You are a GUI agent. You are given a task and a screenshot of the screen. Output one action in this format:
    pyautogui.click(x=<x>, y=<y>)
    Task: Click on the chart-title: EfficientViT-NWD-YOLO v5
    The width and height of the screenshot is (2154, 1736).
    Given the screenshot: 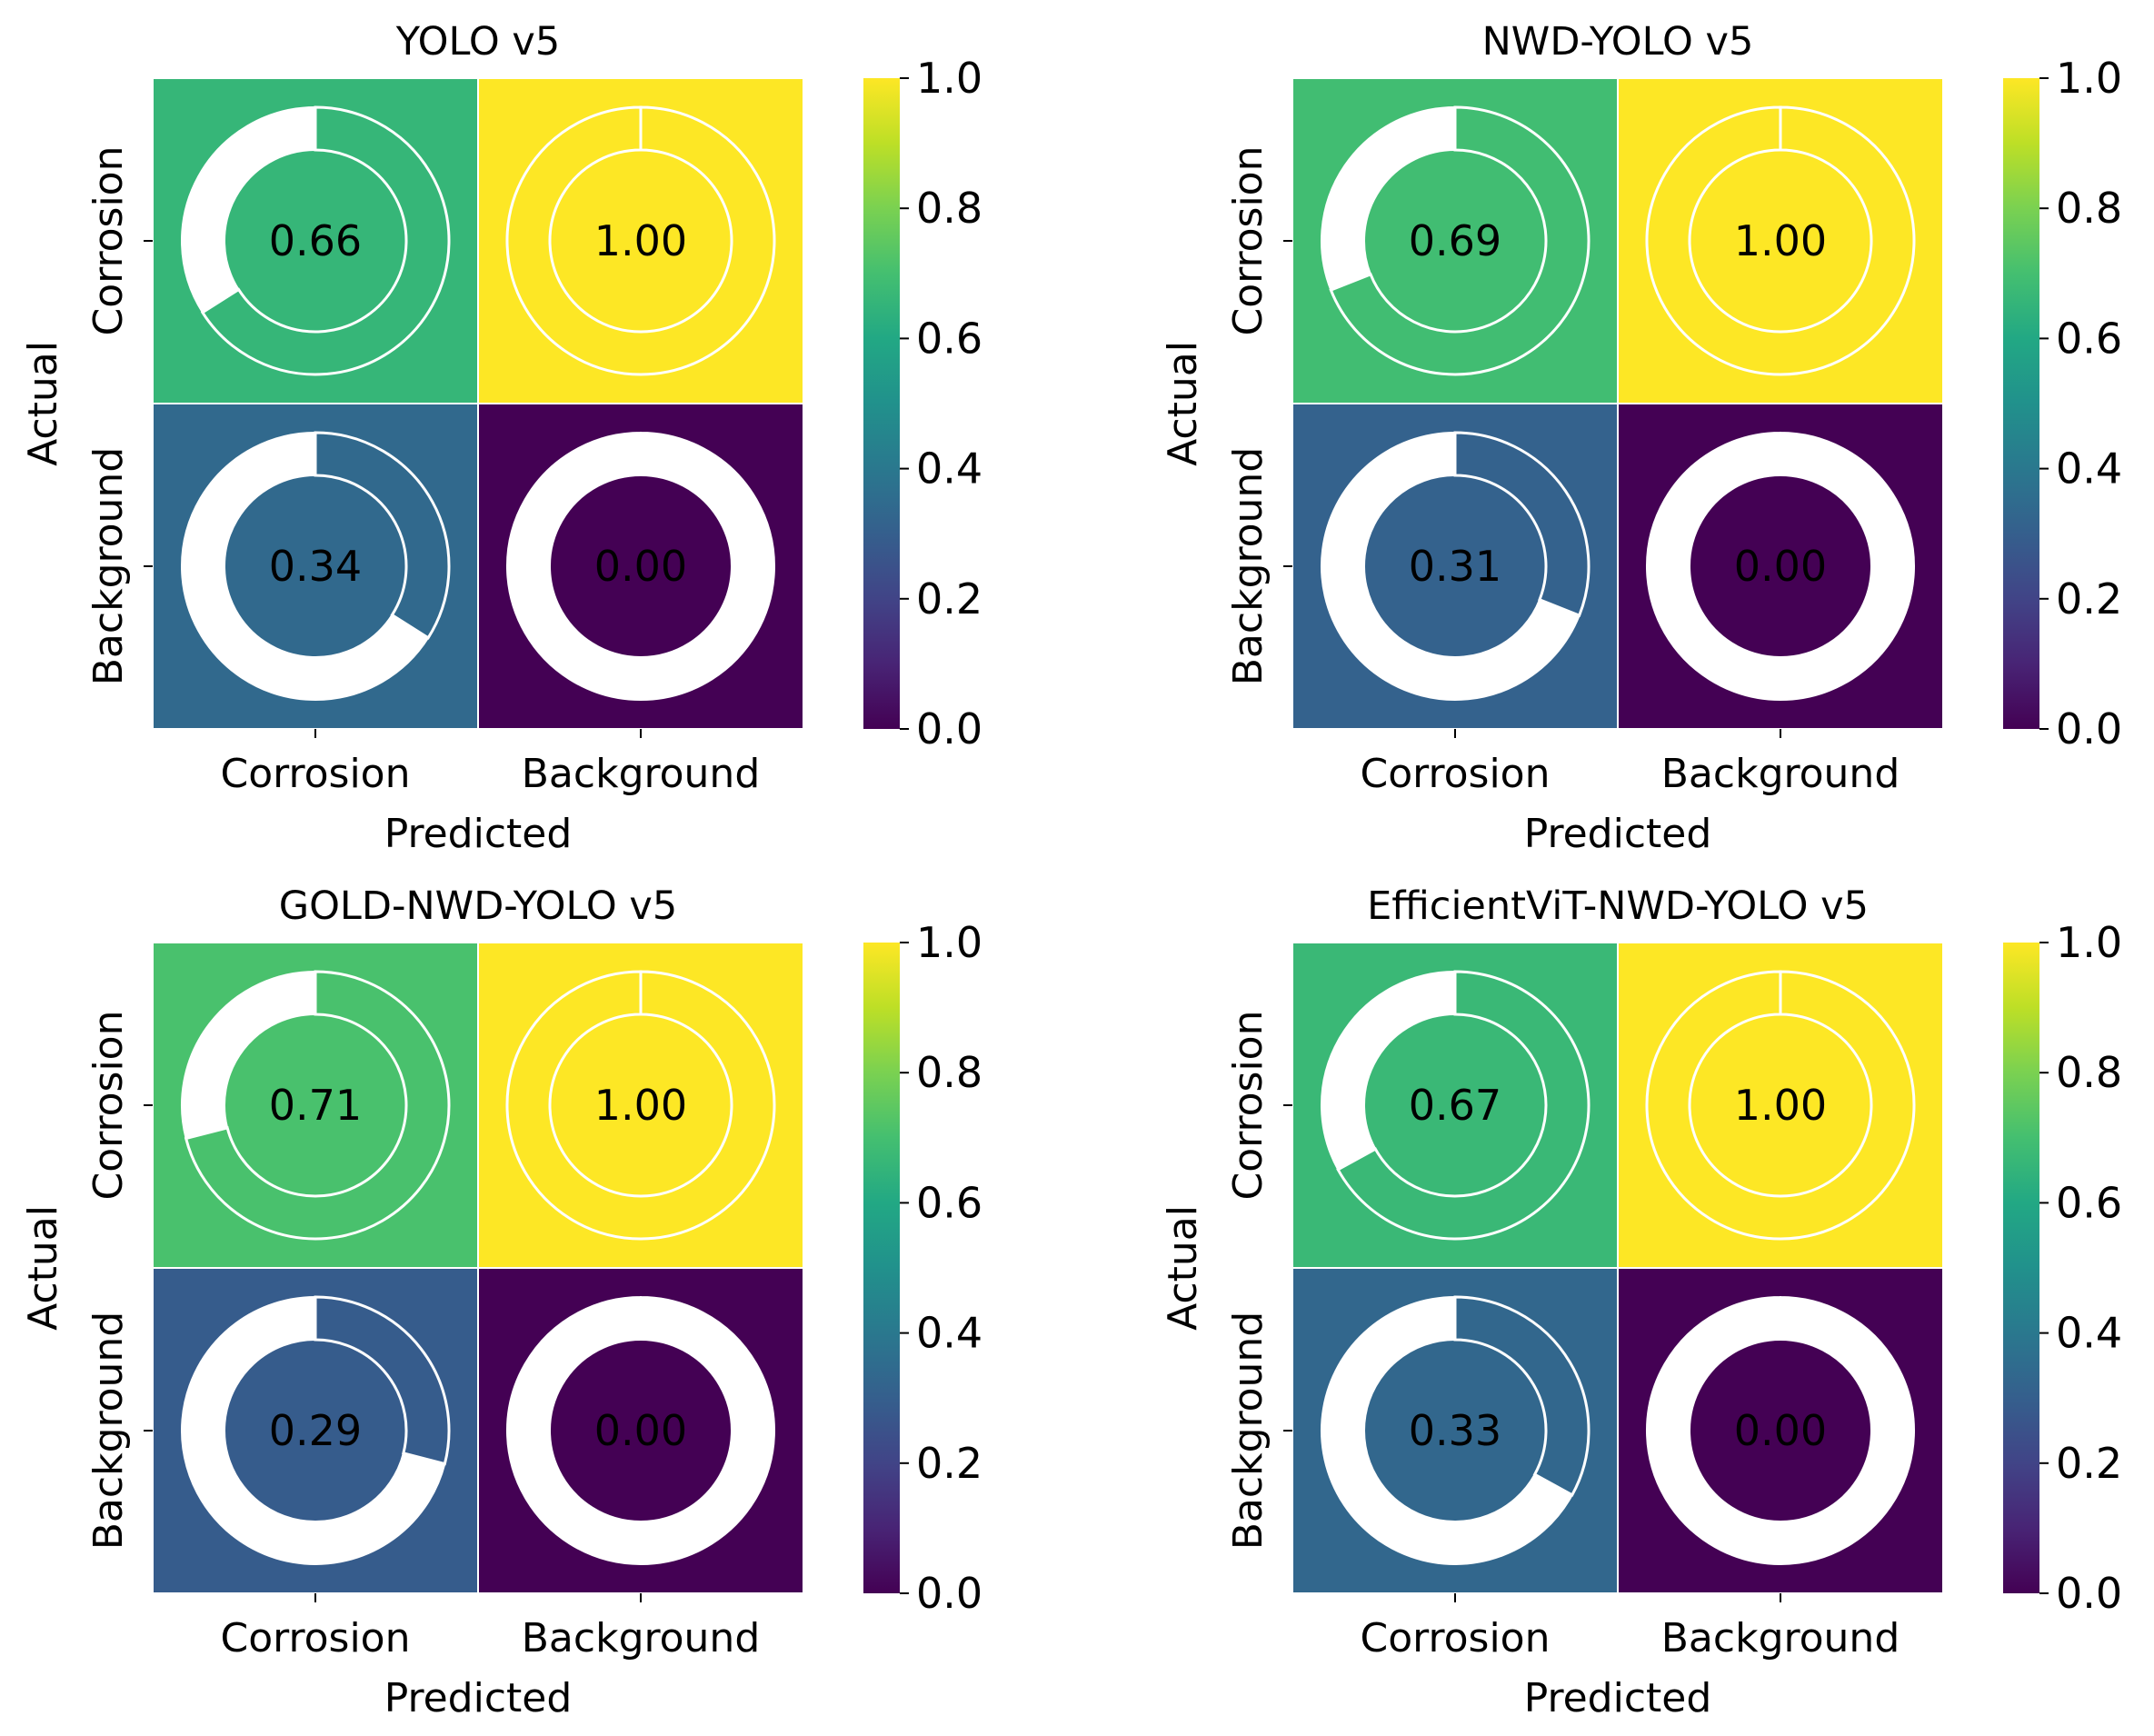 What is the action you would take?
    pyautogui.click(x=1618, y=906)
    